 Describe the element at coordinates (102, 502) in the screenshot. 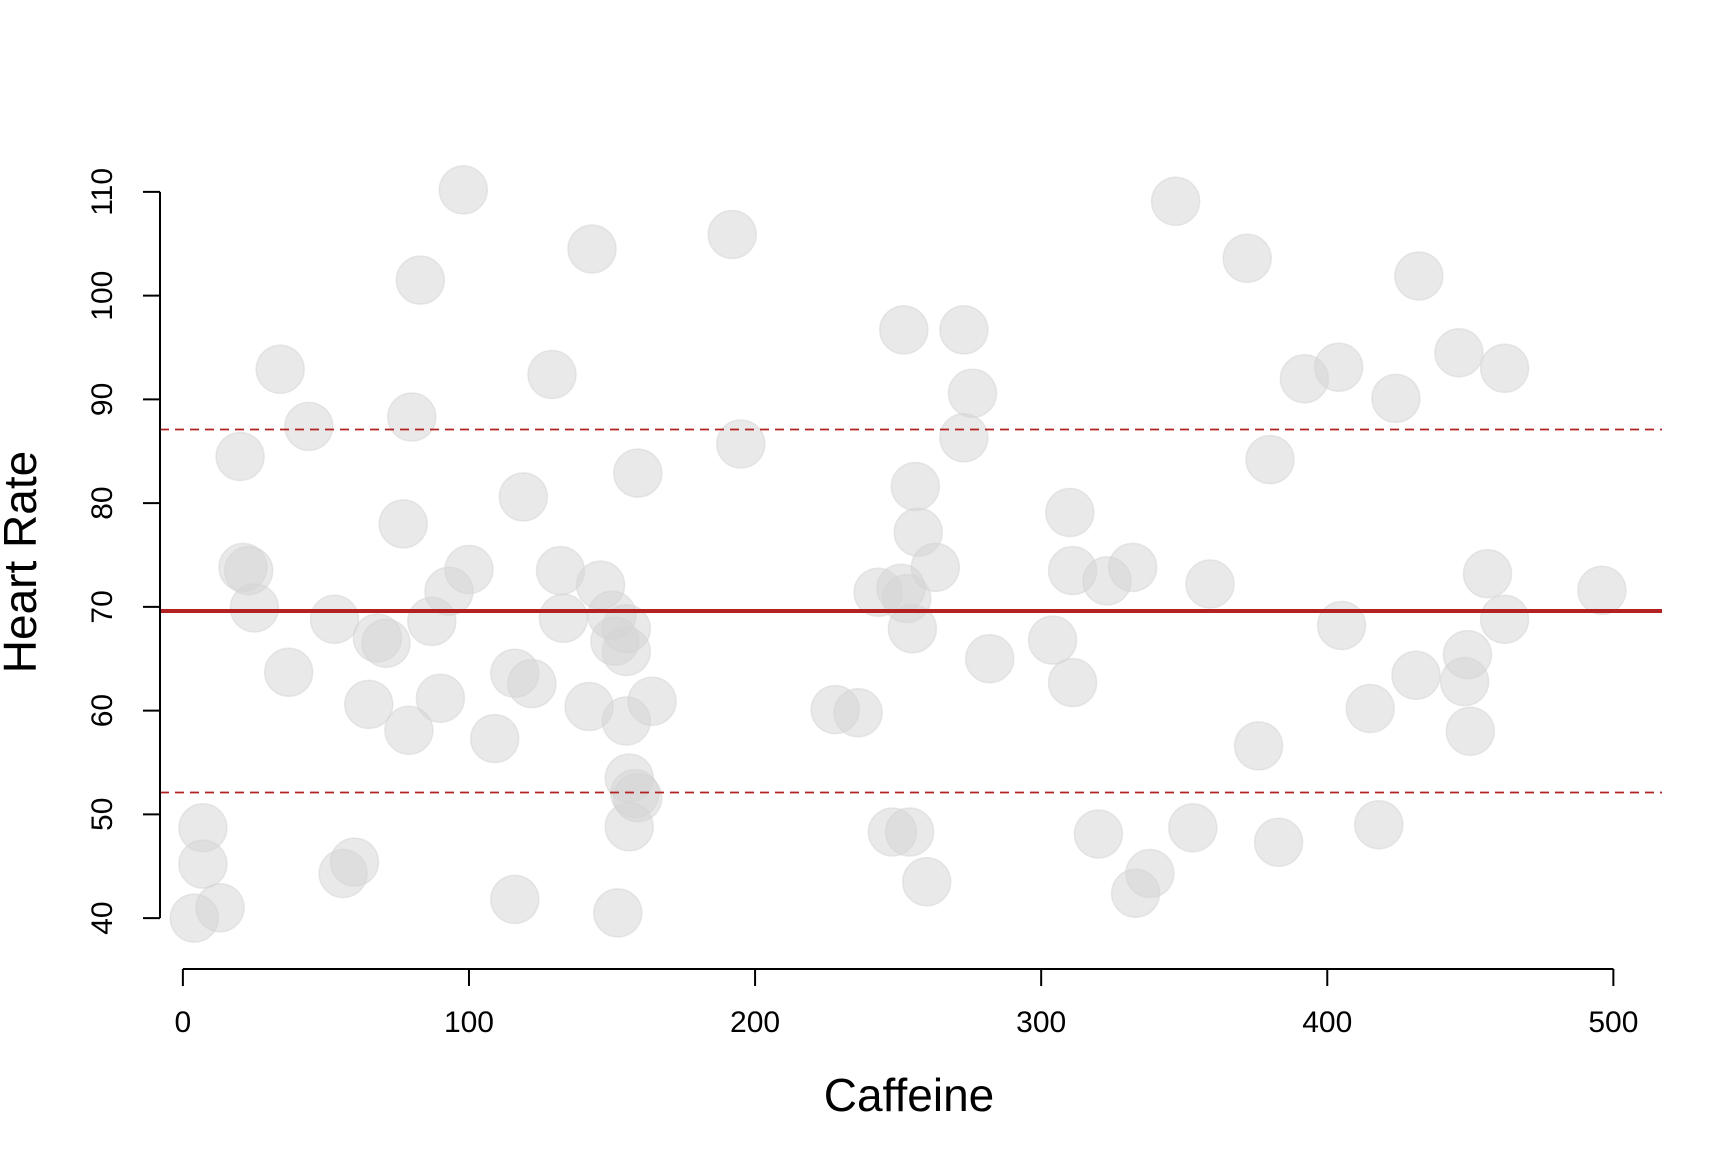

I see `y-tick-label: 80` at that location.